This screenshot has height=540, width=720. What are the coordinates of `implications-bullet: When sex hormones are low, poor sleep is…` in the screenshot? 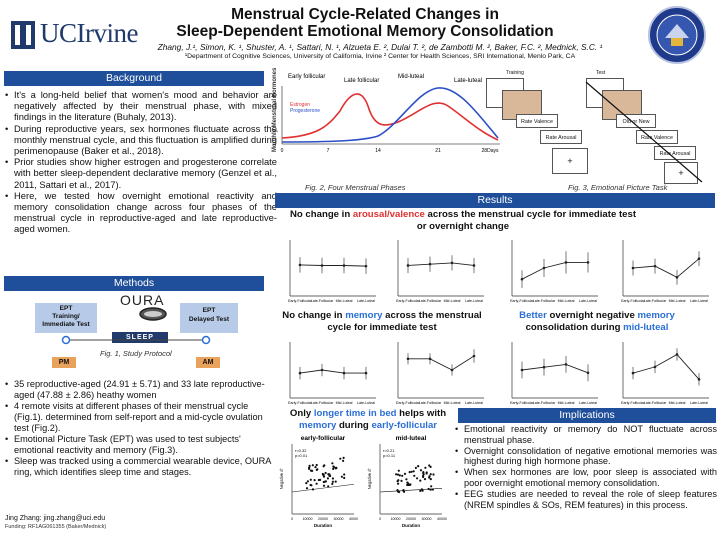 It's located at (586, 478).